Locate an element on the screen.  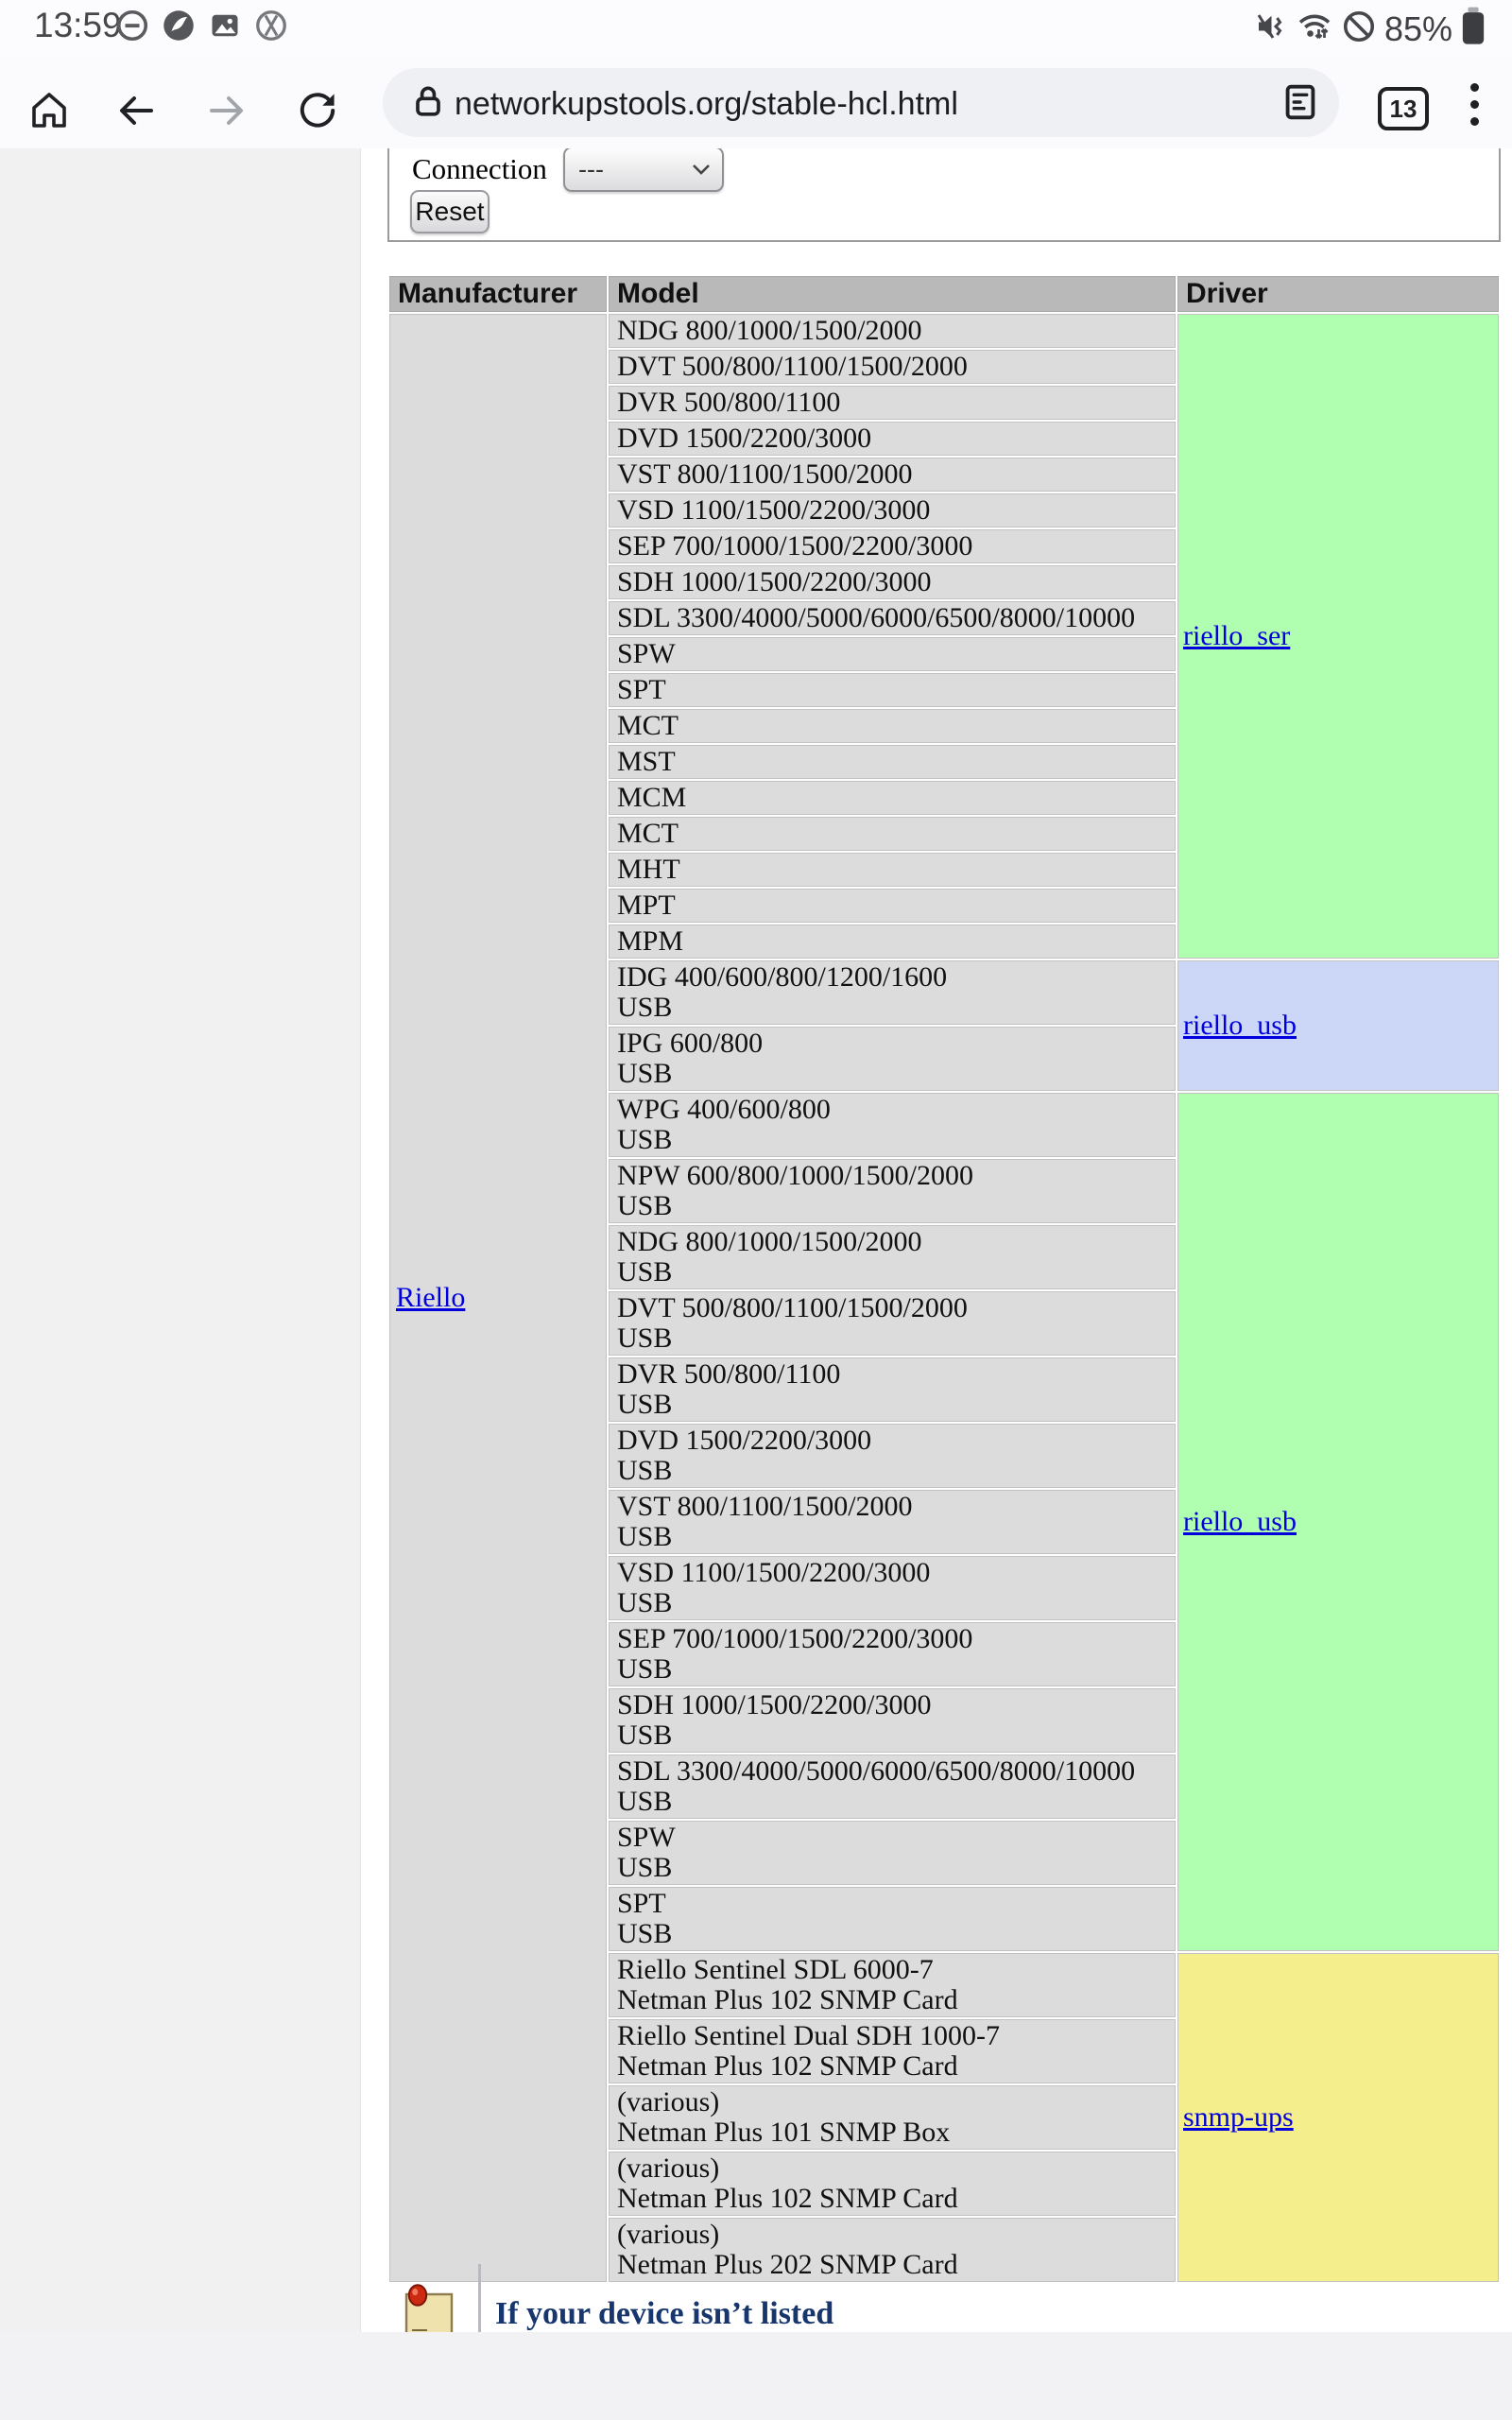
table-row: NPW 600/800/1000/1500/2000 USB is located at coordinates (944, 1191).